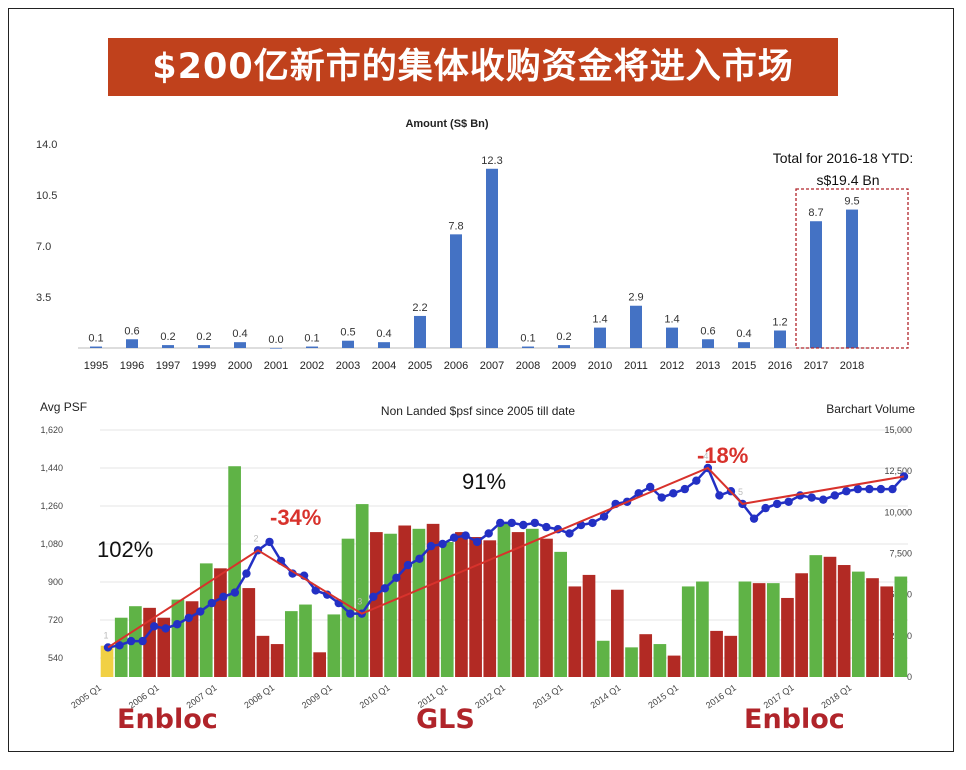  I want to click on x-tick-label: 2005 Q1, so click(86, 696).